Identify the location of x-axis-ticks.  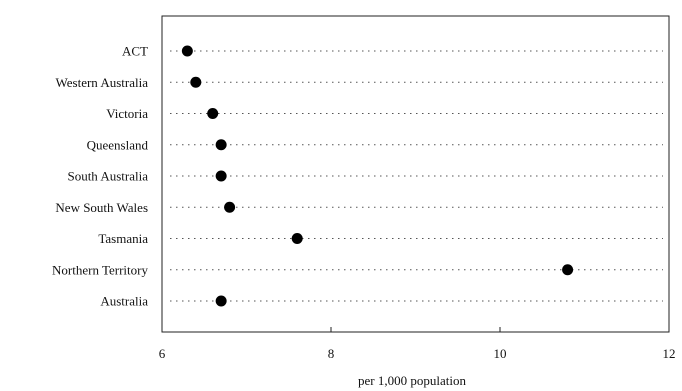
(415, 329).